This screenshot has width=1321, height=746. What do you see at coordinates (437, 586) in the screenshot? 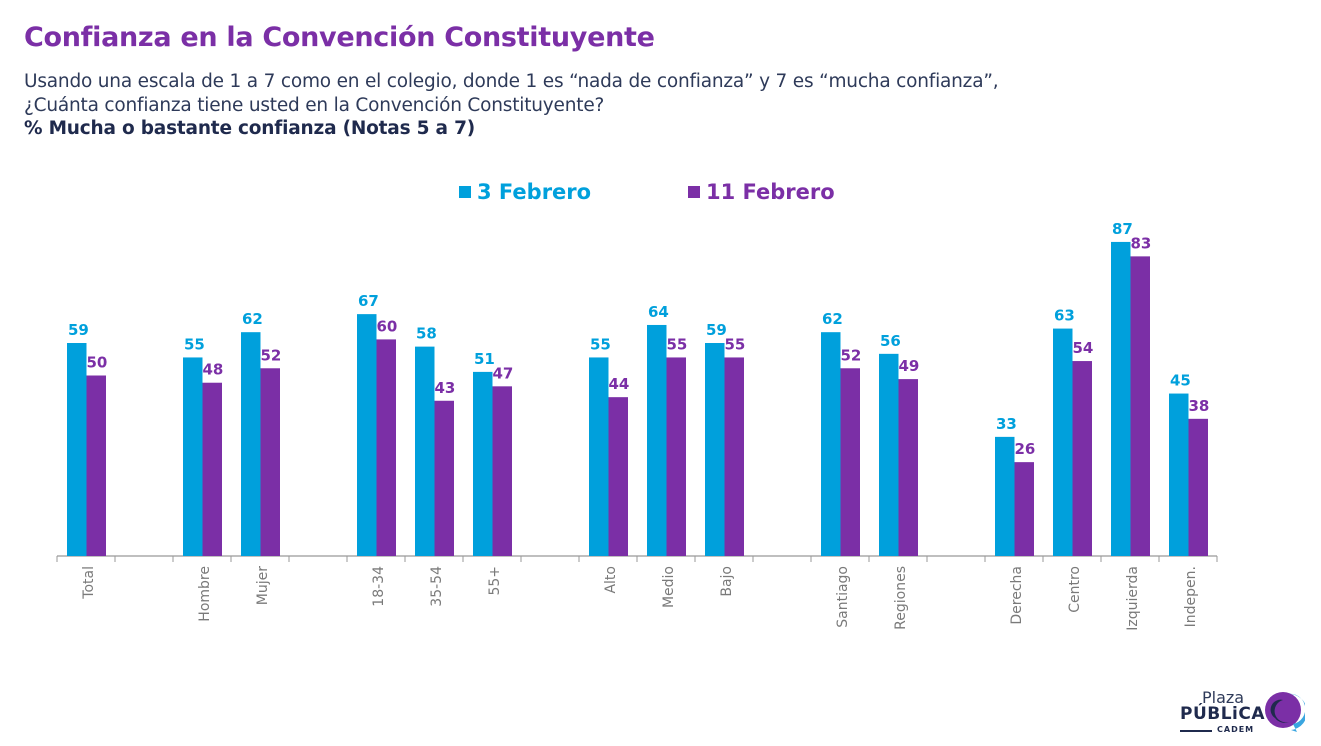
I see `x-tick-label: 35-54` at bounding box center [437, 586].